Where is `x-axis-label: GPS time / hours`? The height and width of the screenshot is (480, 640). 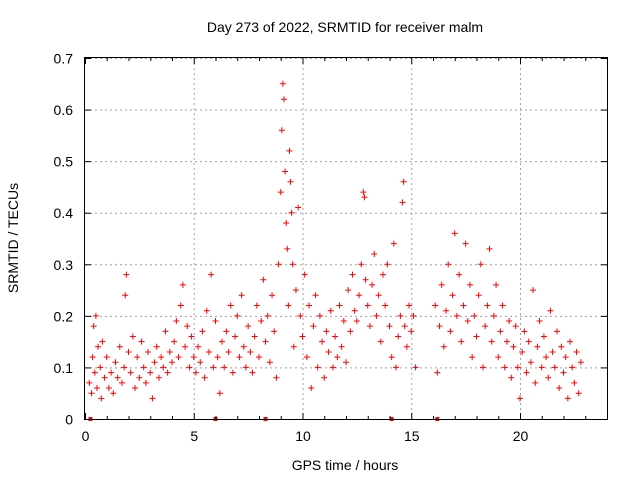
x-axis-label: GPS time / hours is located at coordinates (345, 465).